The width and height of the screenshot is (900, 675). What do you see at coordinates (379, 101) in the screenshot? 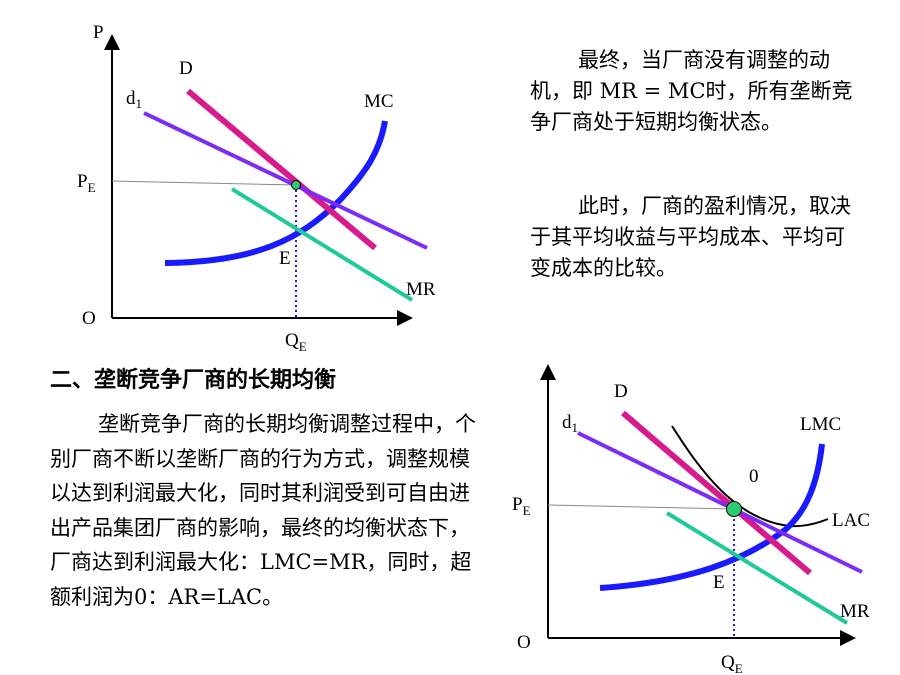
I see `mc-label: MC` at bounding box center [379, 101].